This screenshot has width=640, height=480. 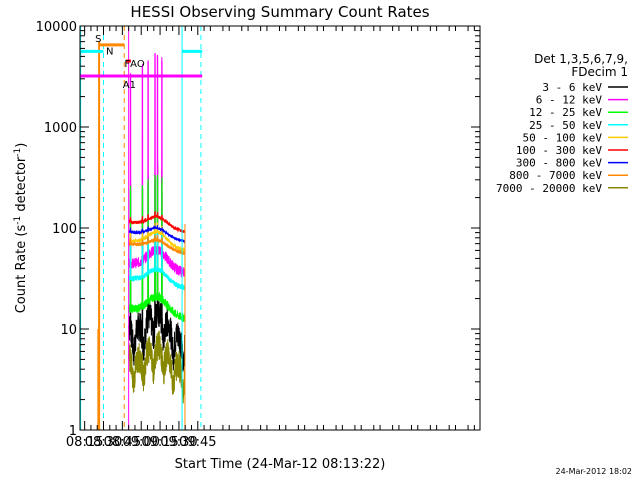 I want to click on legend-entry: 7000 - 20000 keV, so click(x=549, y=188).